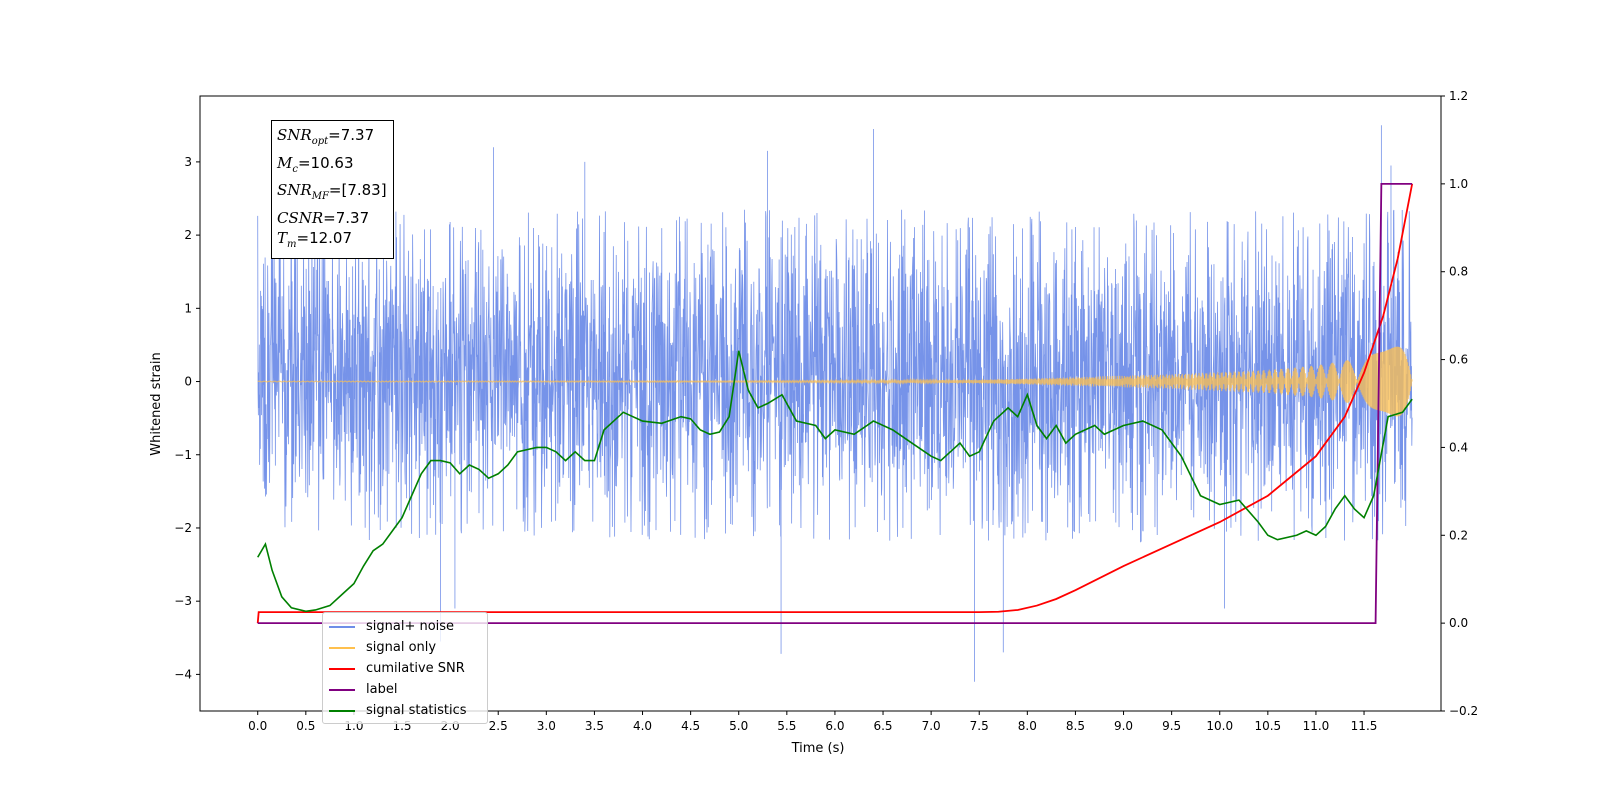 The width and height of the screenshot is (1600, 800). Describe the element at coordinates (257, 726) in the screenshot. I see `x-tick-label: 0.0` at that location.